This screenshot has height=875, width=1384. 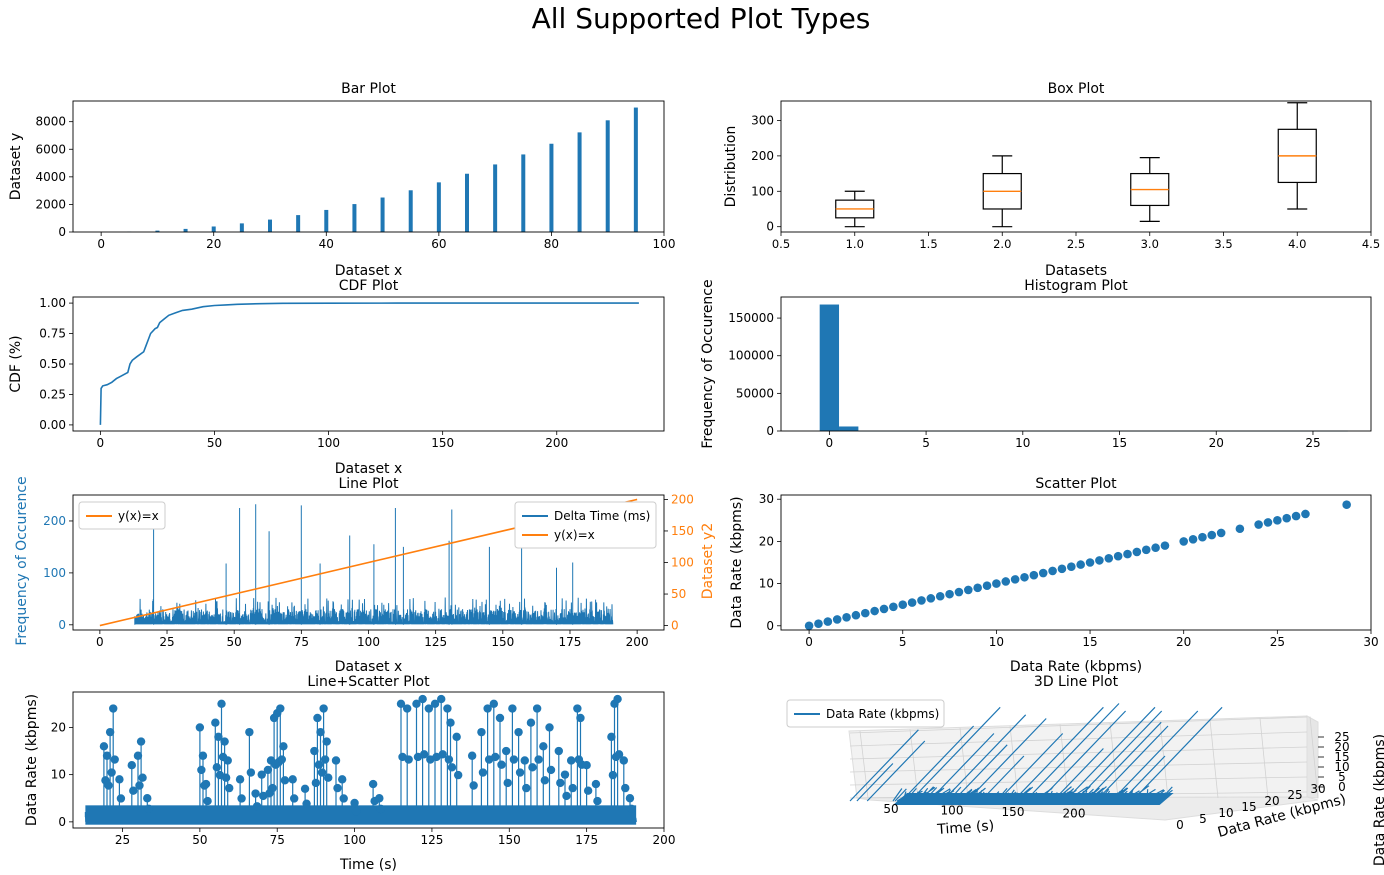 I want to click on x-axis-label: Time (s), so click(x=965, y=828).